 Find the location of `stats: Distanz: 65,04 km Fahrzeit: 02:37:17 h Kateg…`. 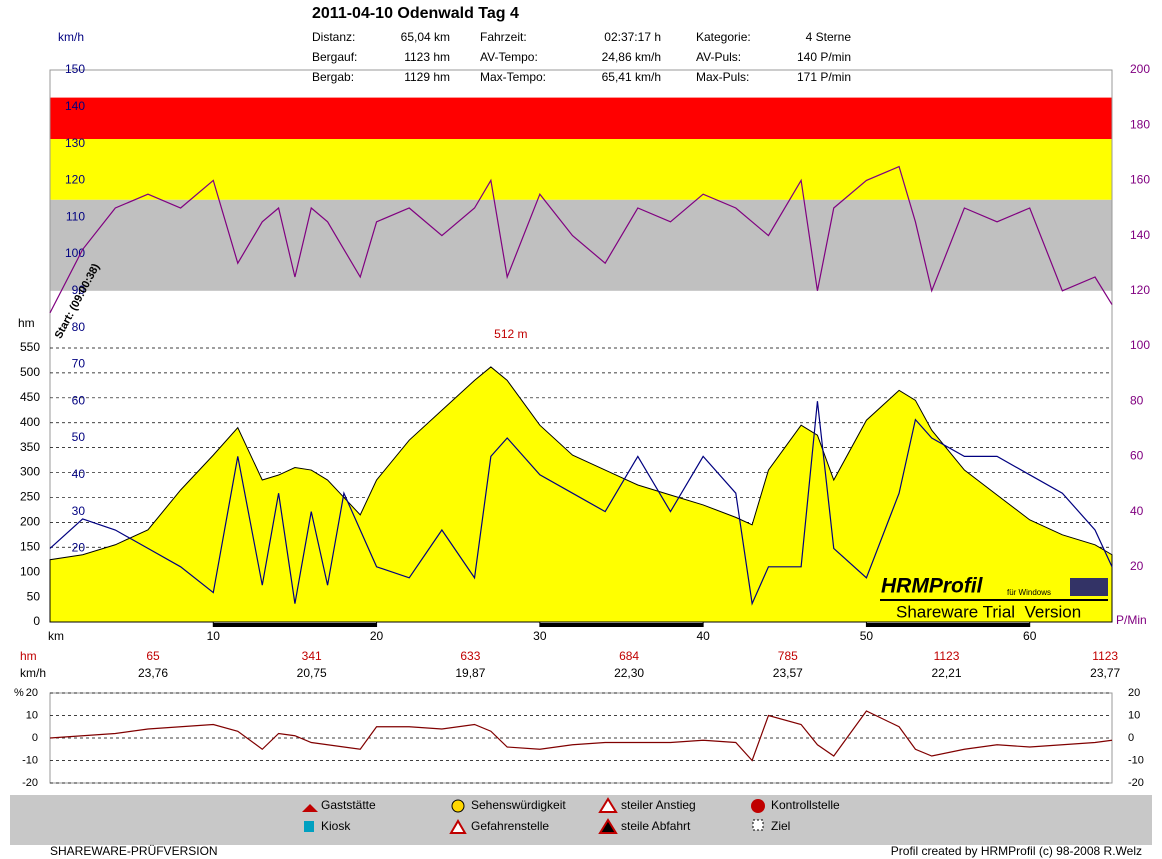

stats: Distanz: 65,04 km Fahrzeit: 02:37:17 h Kateg… is located at coordinates (581, 57).